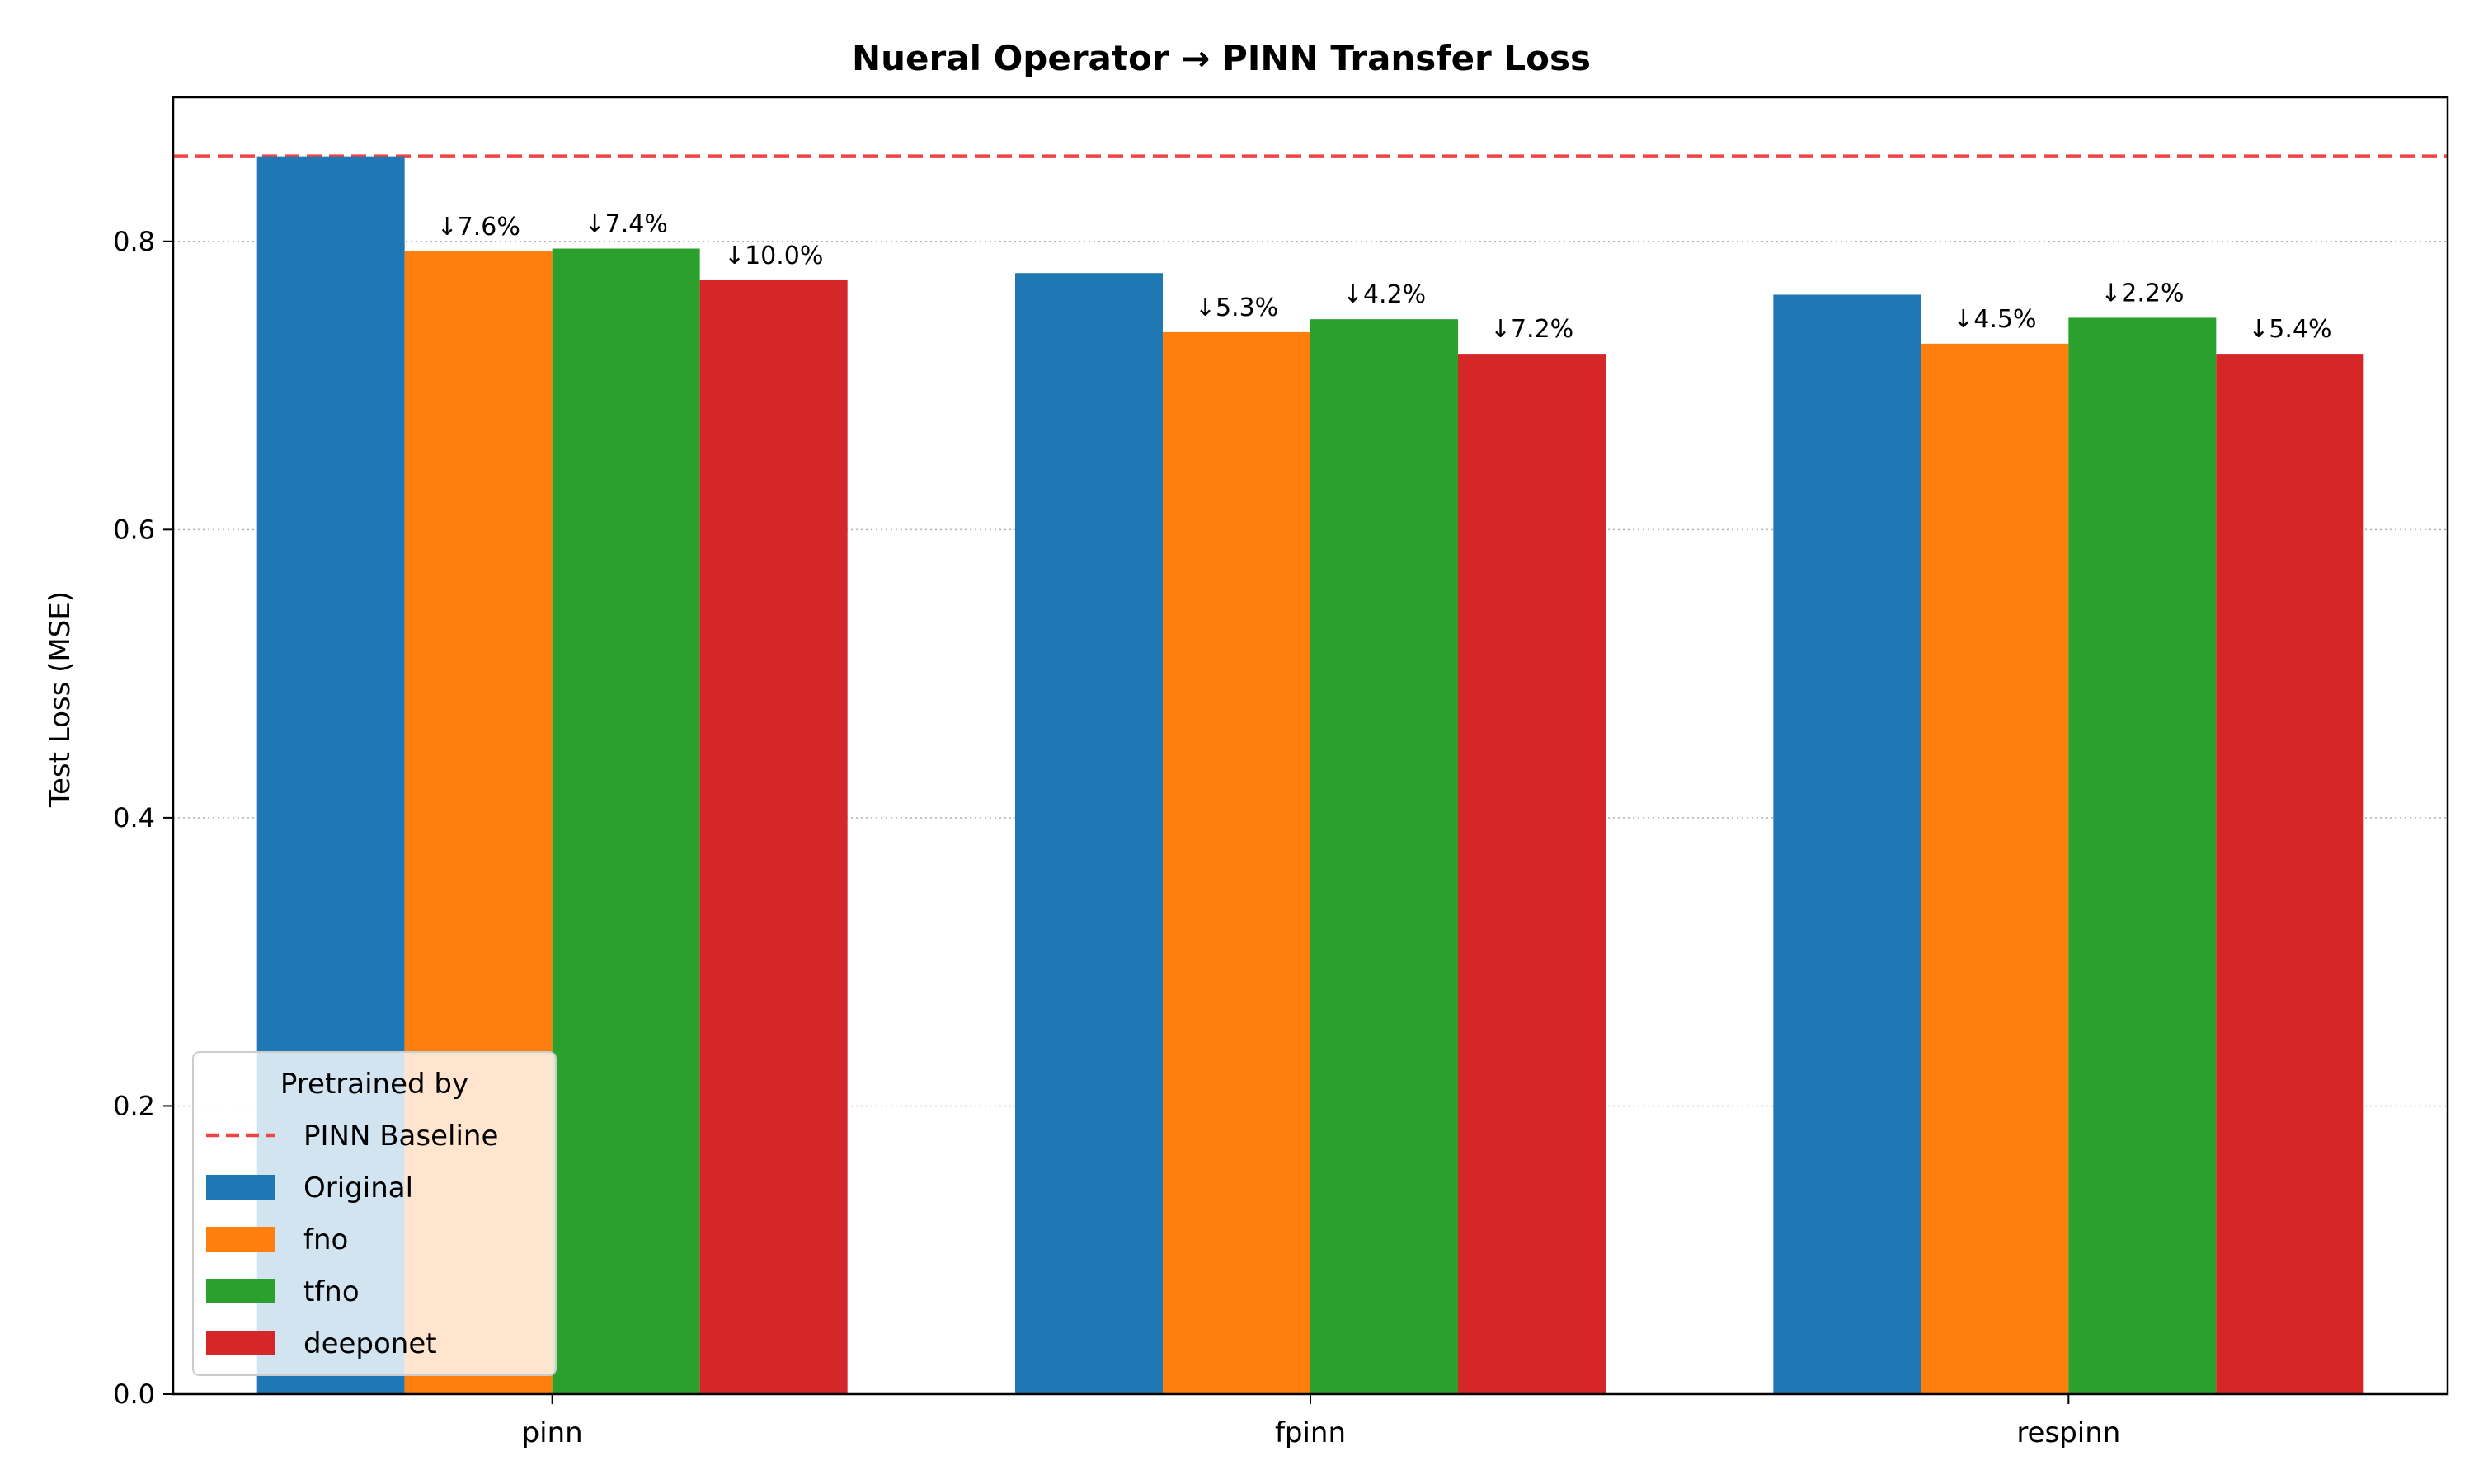  I want to click on legend-swatch-tfno, so click(240, 1291).